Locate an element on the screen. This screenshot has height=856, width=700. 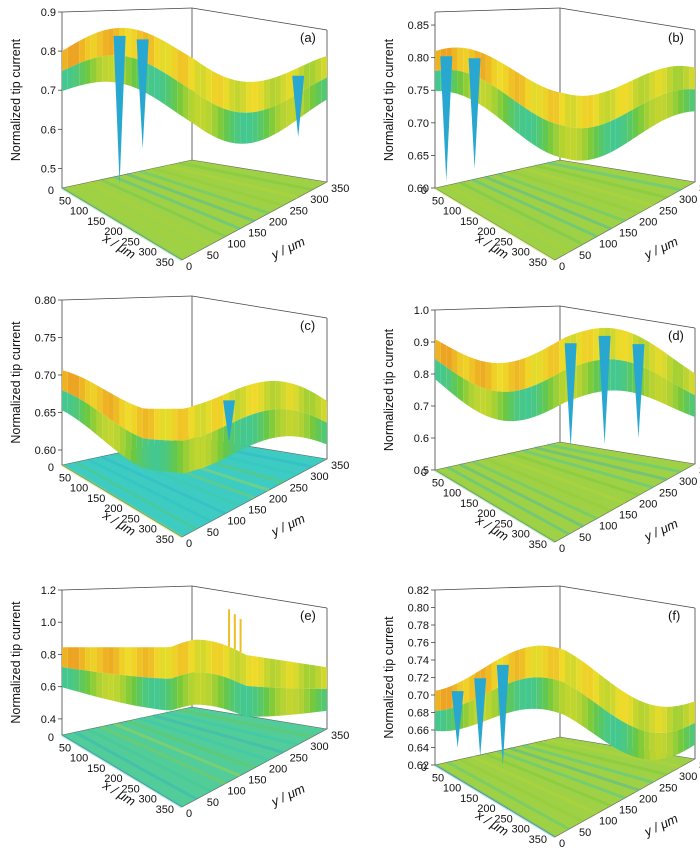
z-tick-label: 0.70 is located at coordinates (45, 376).